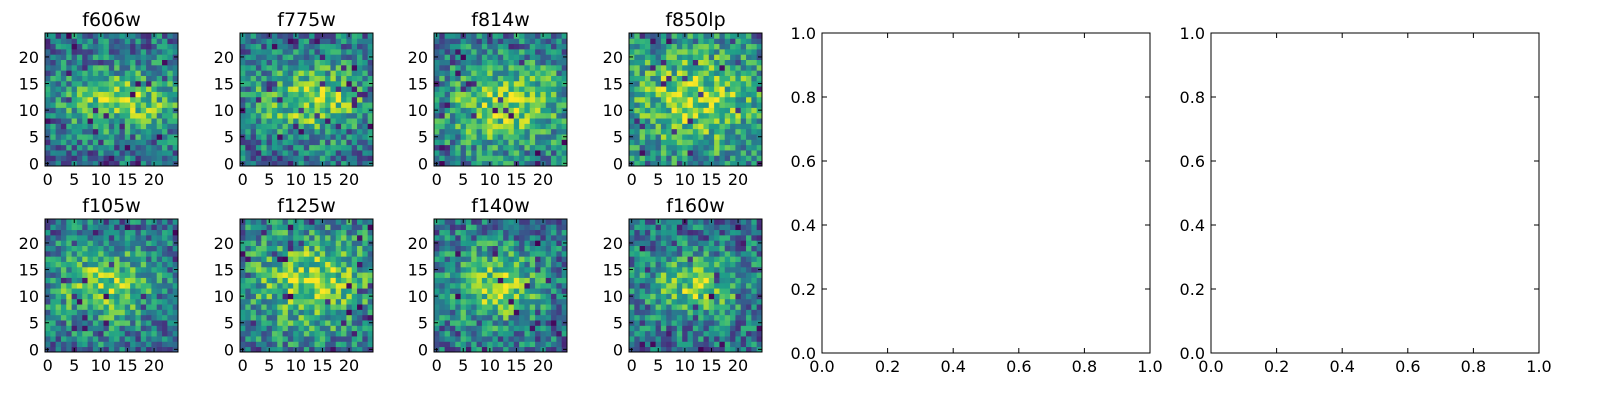  I want to click on axes-frame, so click(500, 285).